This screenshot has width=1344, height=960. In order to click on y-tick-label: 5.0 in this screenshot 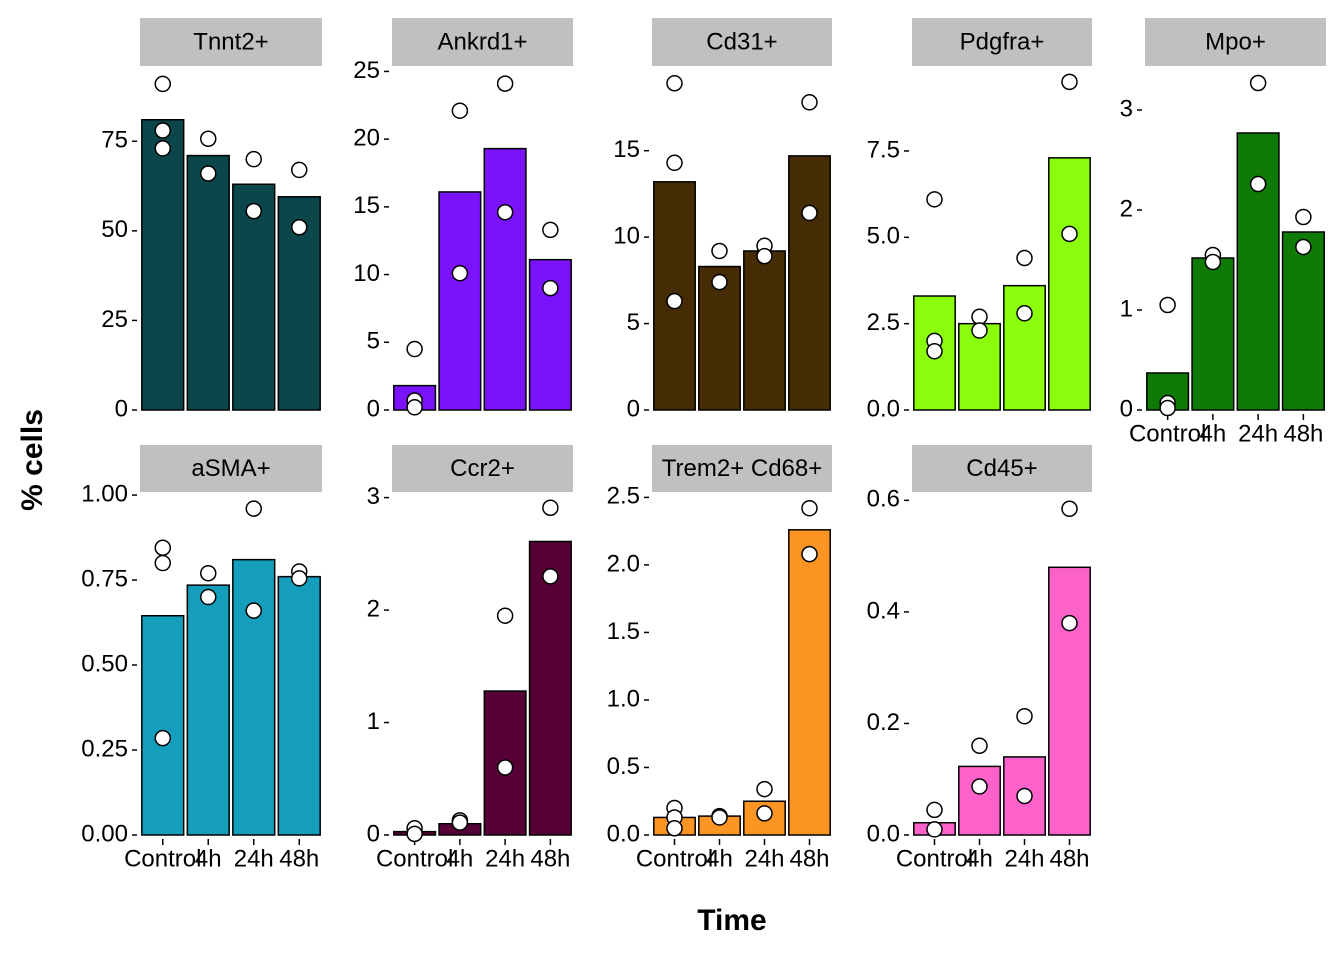, I will do `click(883, 236)`.